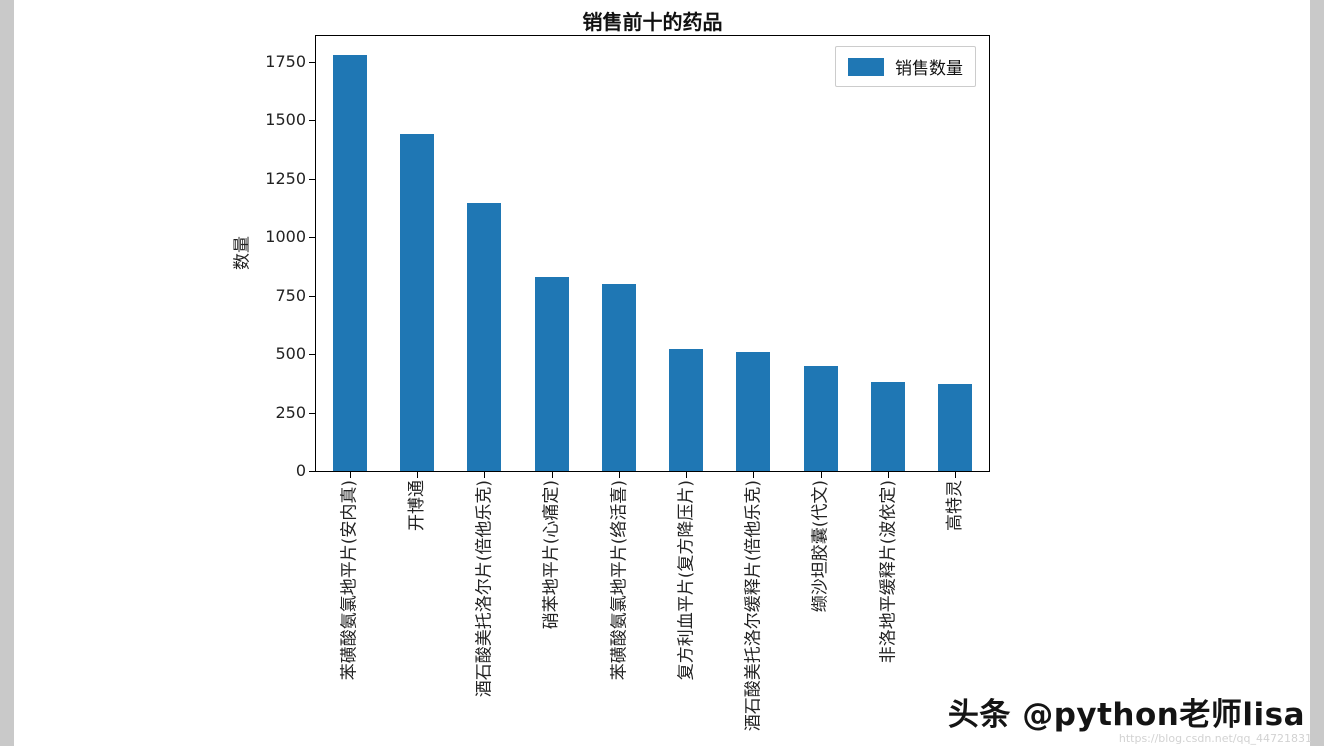  What do you see at coordinates (7, 373) in the screenshot?
I see `left-gray-strip` at bounding box center [7, 373].